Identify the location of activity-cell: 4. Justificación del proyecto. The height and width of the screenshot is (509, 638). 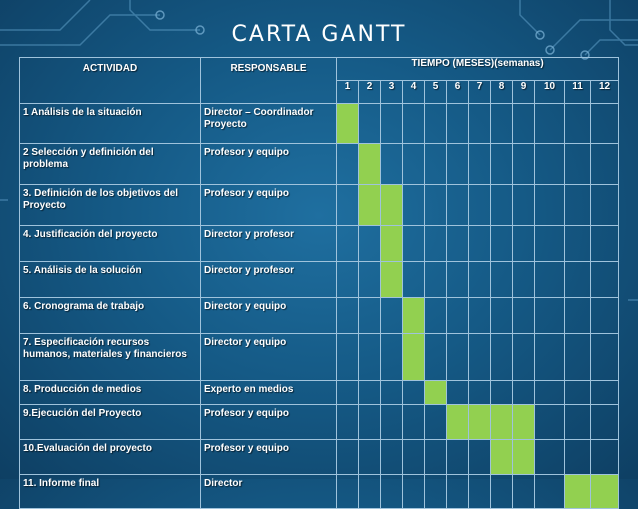
(110, 243).